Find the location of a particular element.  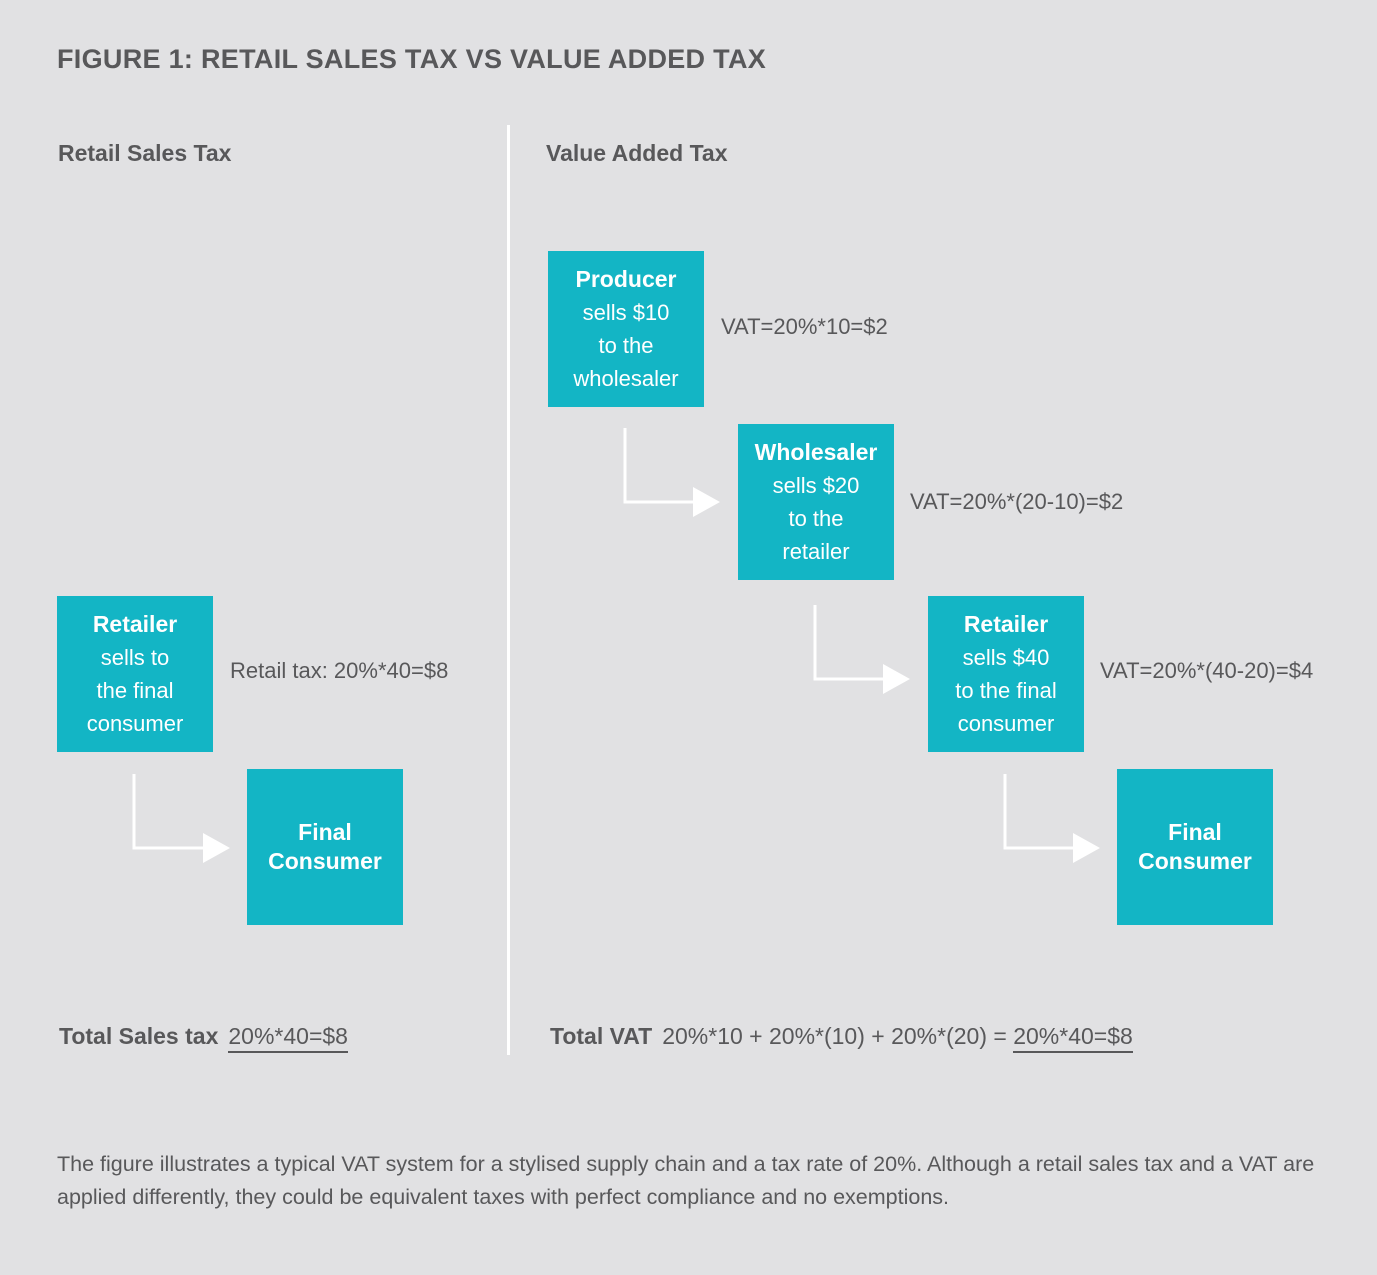

box-desc: to the final is located at coordinates (1006, 690).